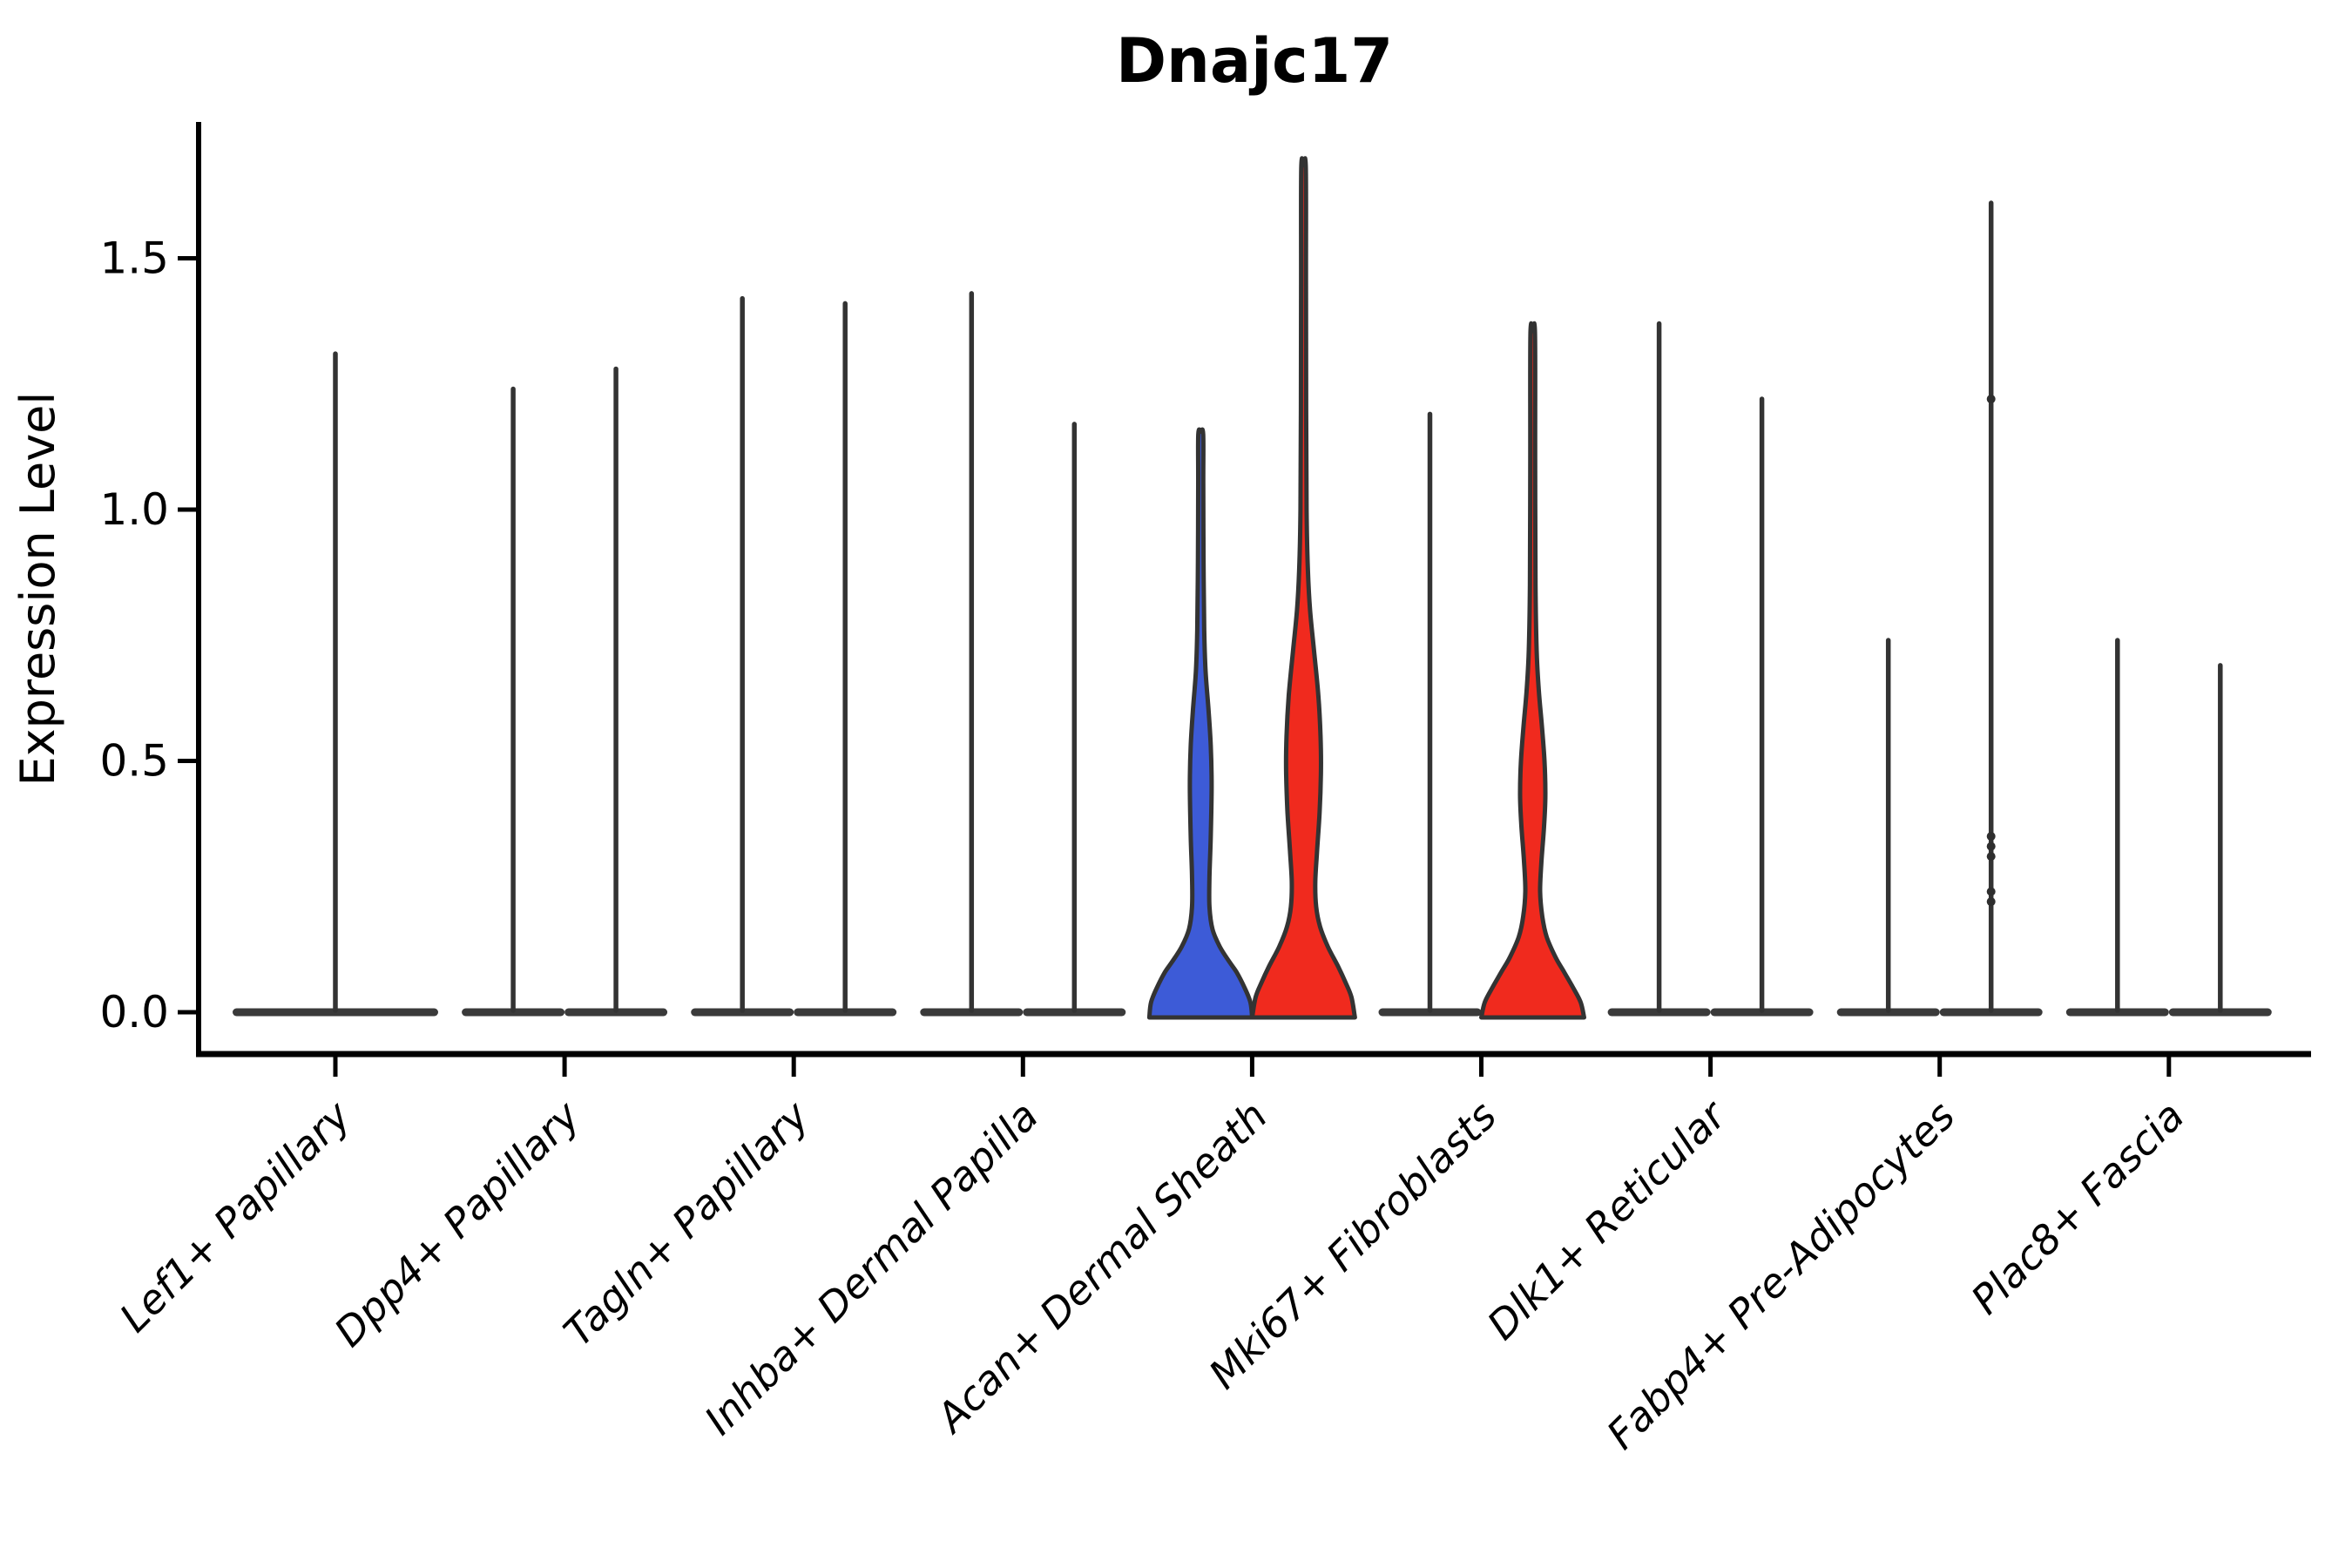 The image size is (2352, 1568). What do you see at coordinates (1607, 1219) in the screenshot?
I see `x-tick-label: Dlk1+ Reticular` at bounding box center [1607, 1219].